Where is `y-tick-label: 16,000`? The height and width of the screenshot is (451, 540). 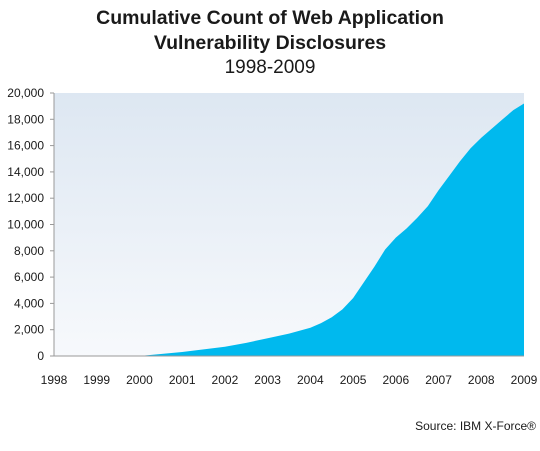 y-tick-label: 16,000 is located at coordinates (25, 146).